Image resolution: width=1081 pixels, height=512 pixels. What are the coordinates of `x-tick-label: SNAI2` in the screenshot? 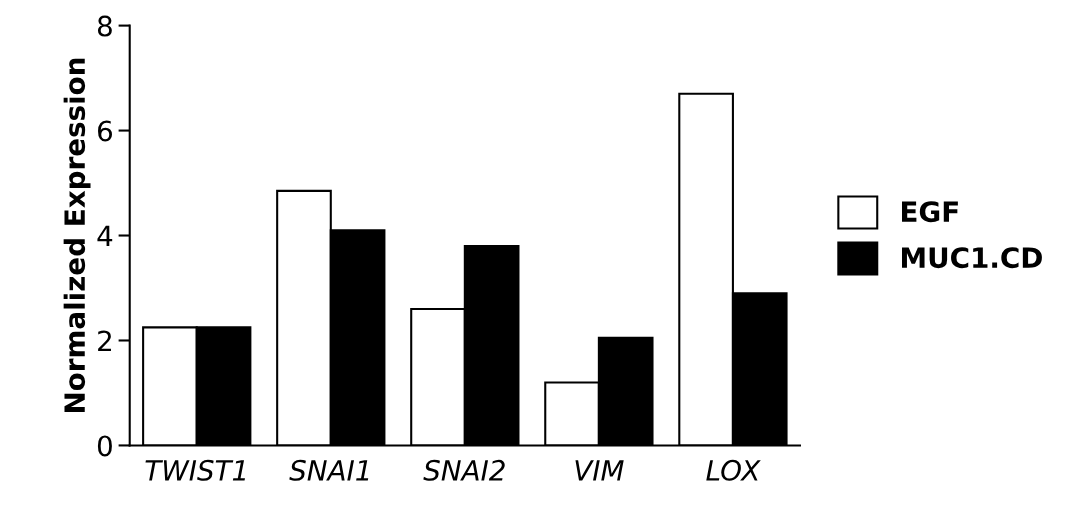 It's located at (464, 470).